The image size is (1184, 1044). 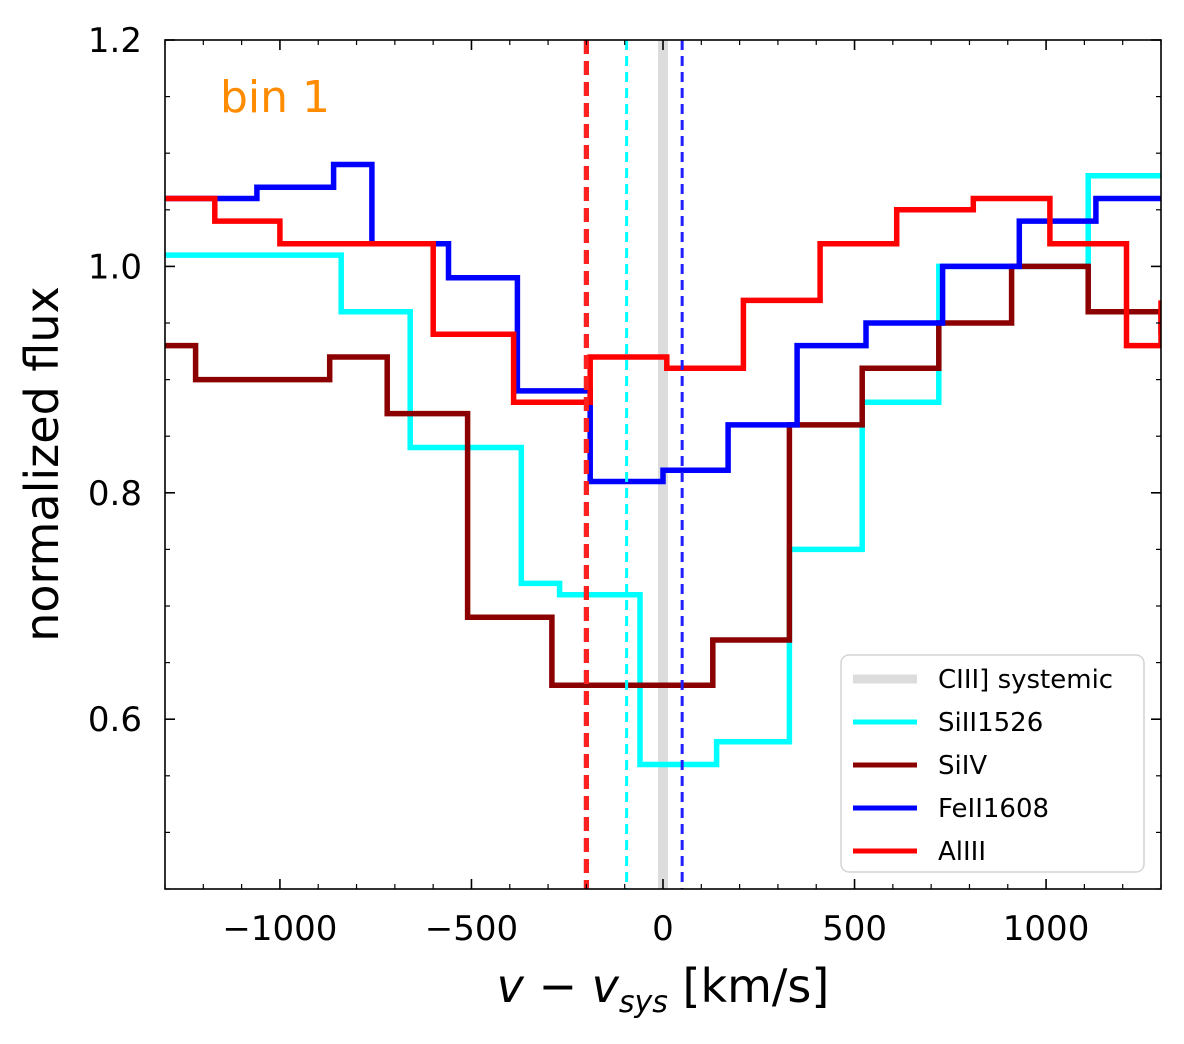 I want to click on legend-label: AlIII, so click(x=962, y=852).